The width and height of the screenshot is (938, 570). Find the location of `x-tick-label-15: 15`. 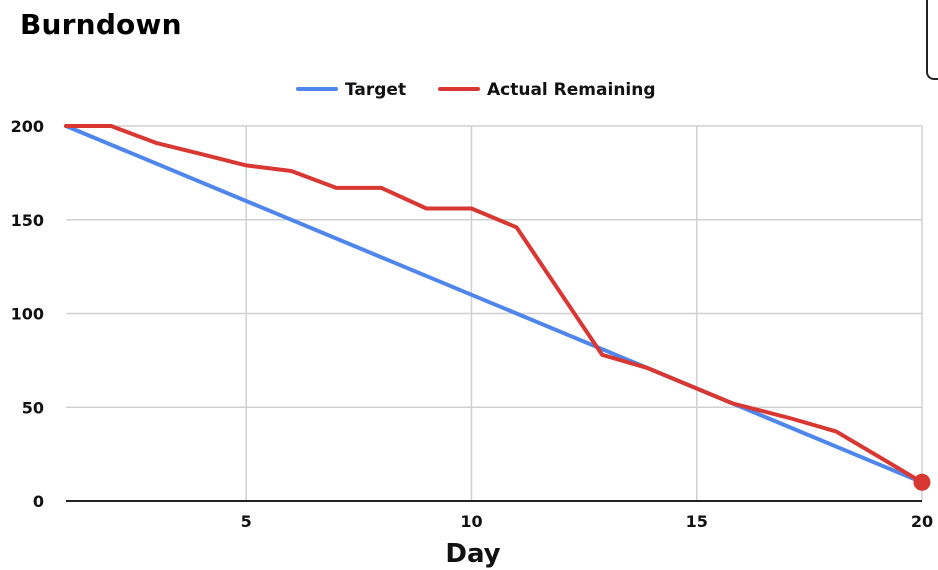

x-tick-label-15: 15 is located at coordinates (697, 521).